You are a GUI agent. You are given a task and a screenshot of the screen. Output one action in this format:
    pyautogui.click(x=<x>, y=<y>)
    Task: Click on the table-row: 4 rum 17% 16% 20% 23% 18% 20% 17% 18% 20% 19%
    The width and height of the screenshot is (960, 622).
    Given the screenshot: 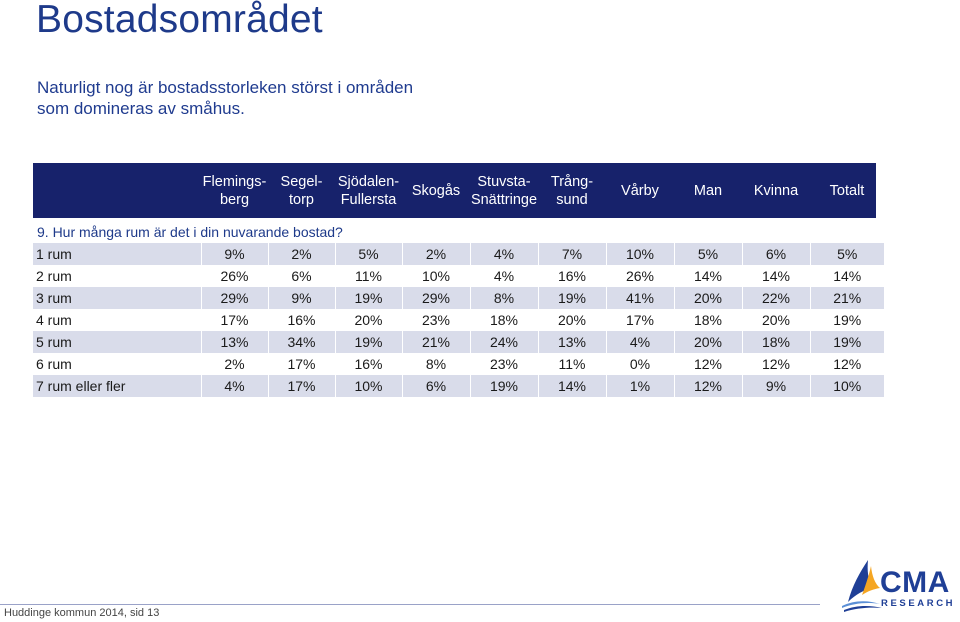 What is the action you would take?
    pyautogui.click(x=458, y=320)
    